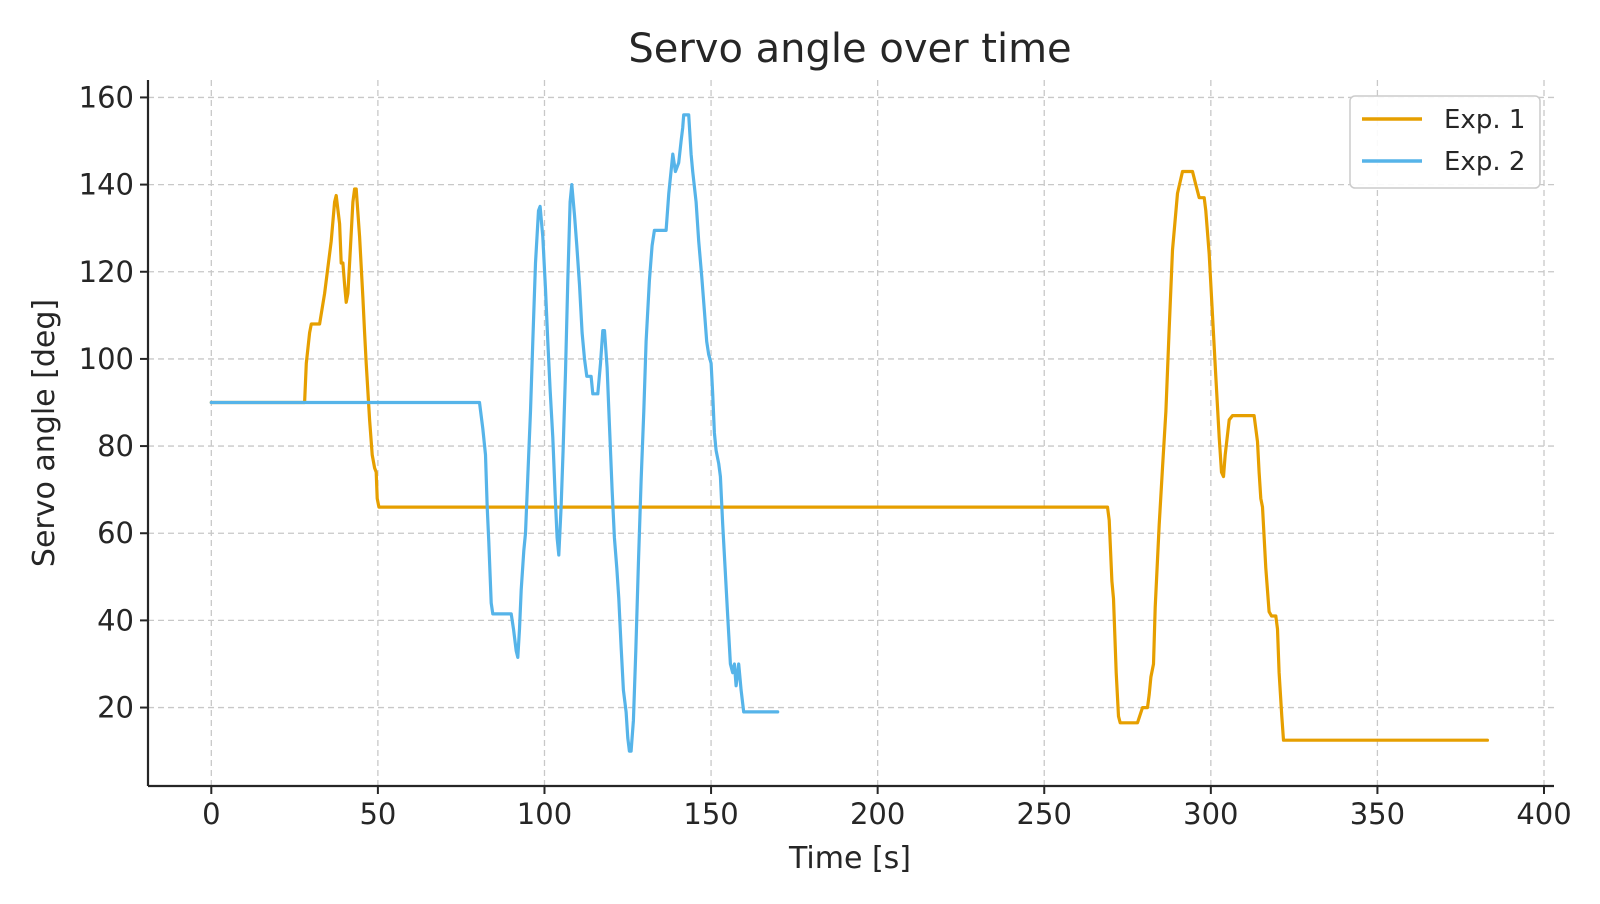 The image size is (1600, 904). Describe the element at coordinates (1445, 142) in the screenshot. I see `legend: Exp. 1 Exp. 2` at that location.